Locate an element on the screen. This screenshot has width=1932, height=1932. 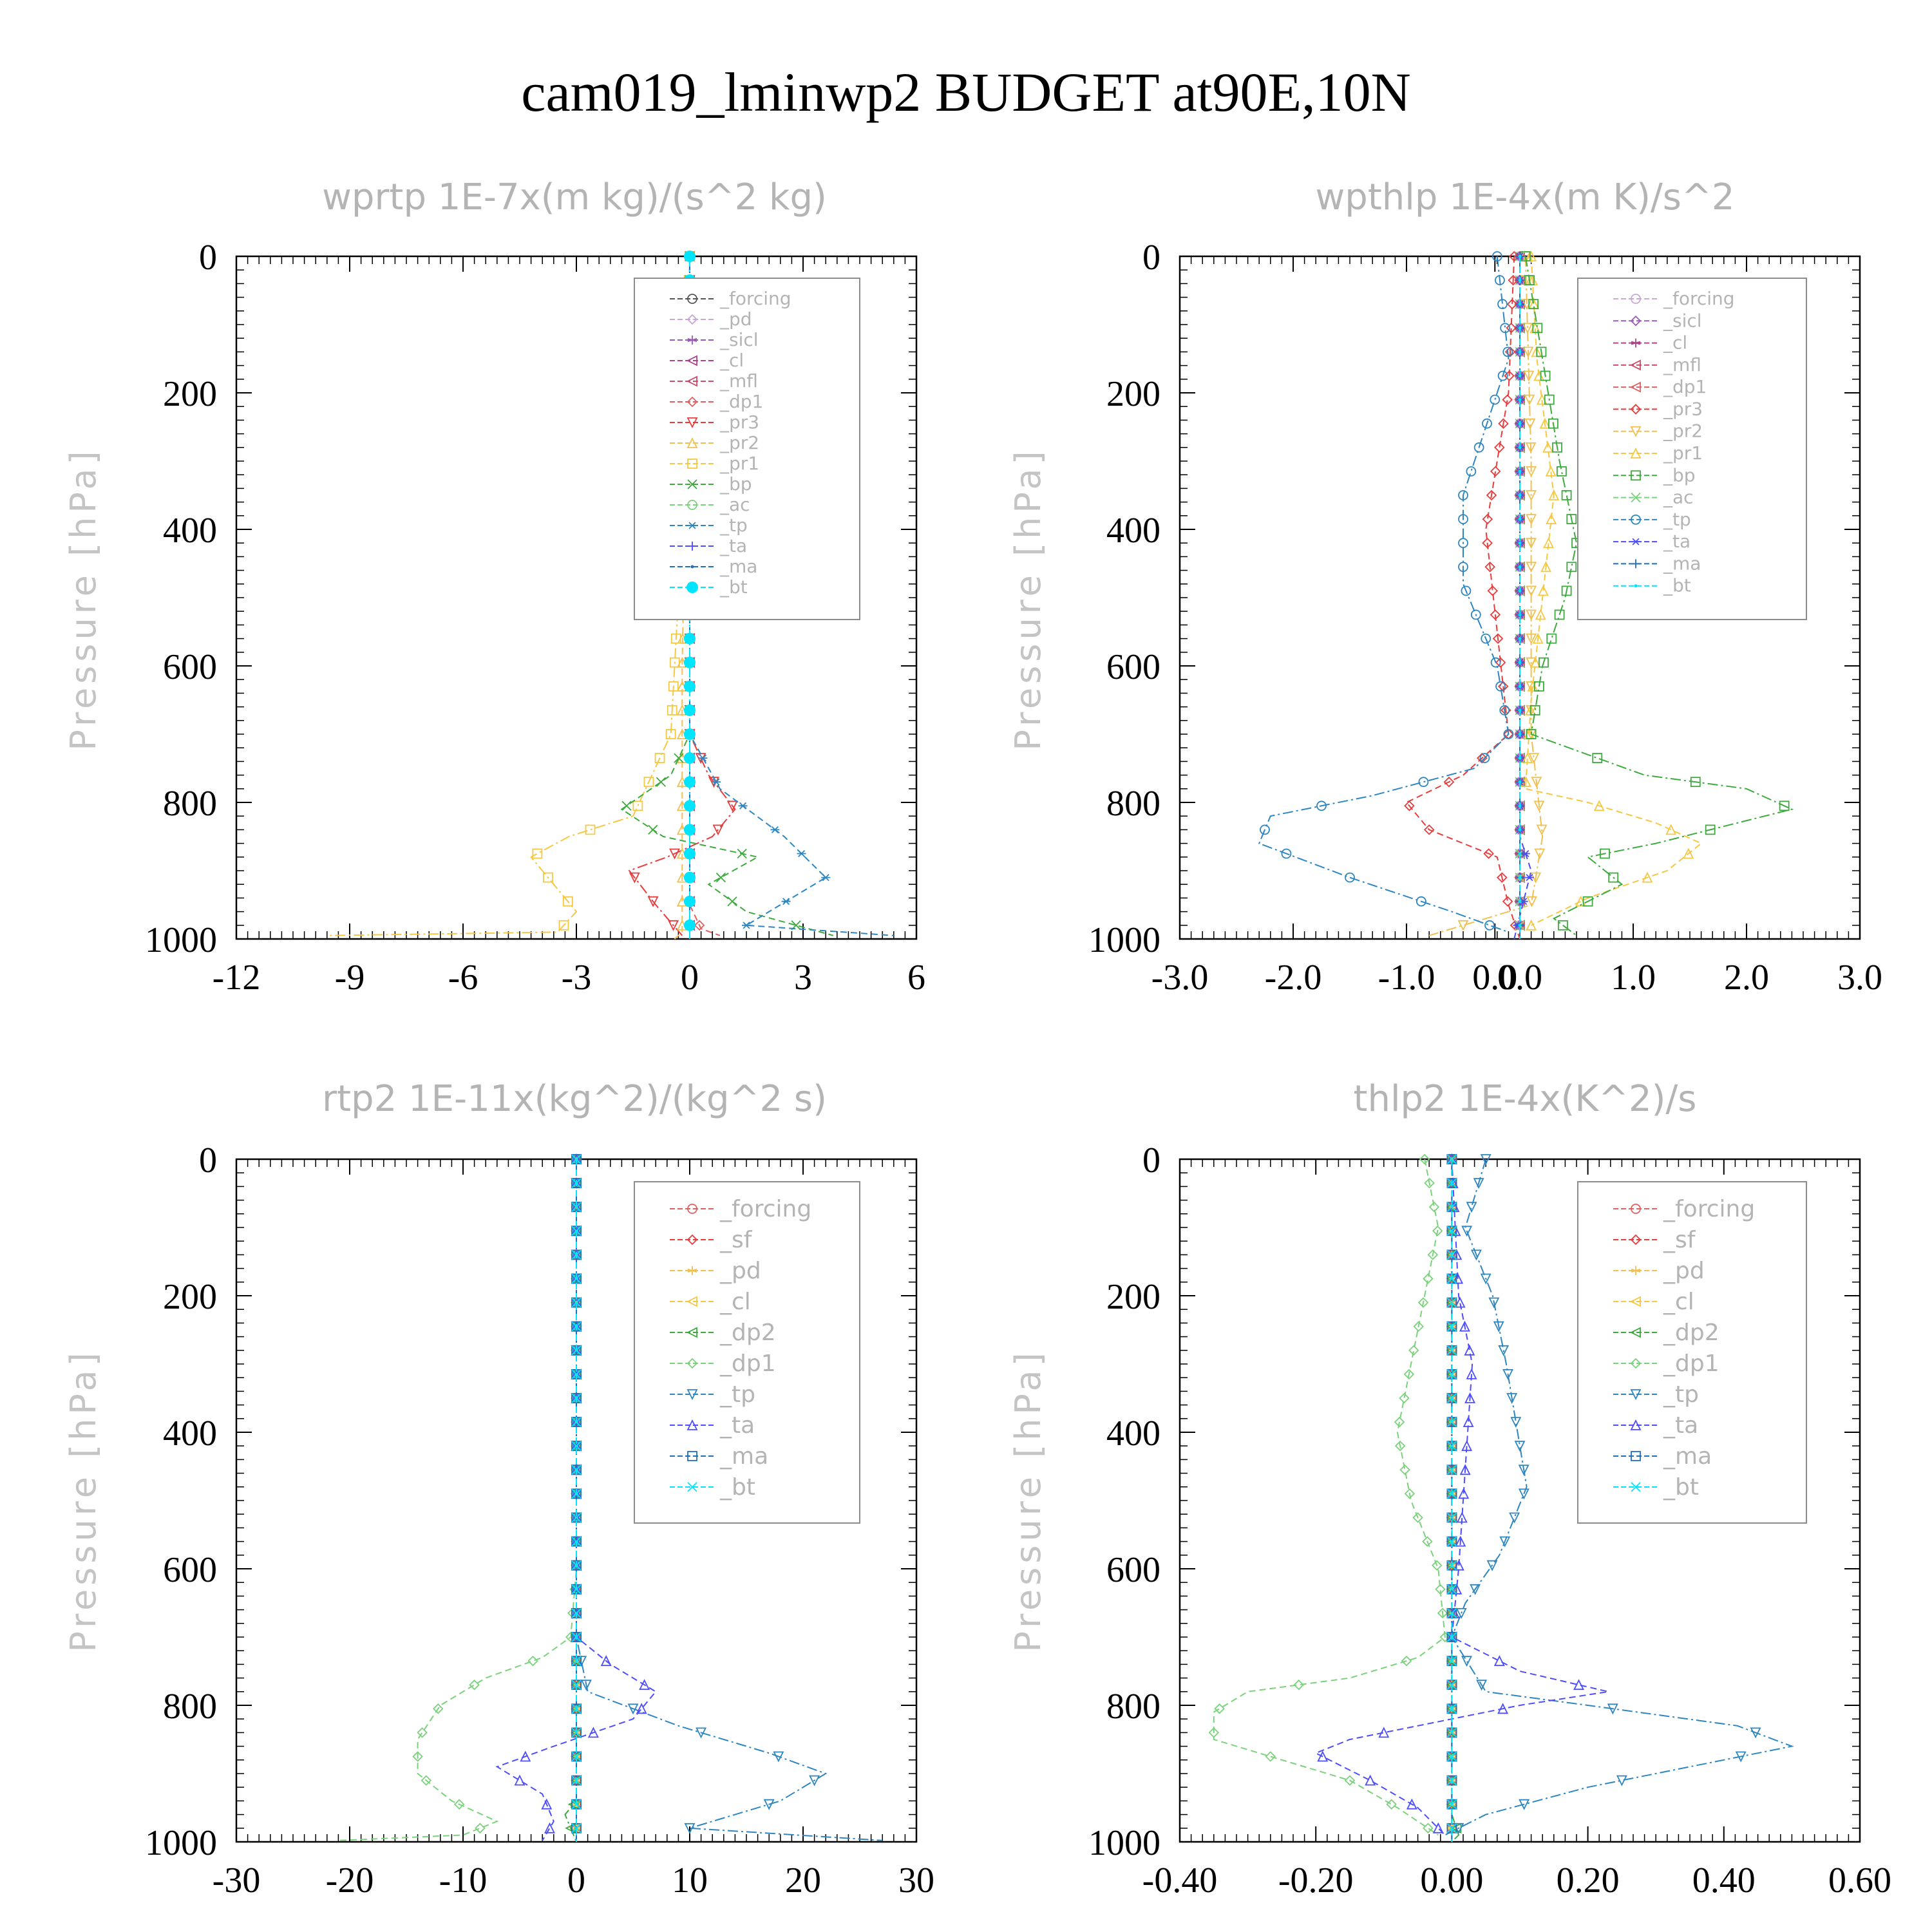
x-tick-label: -12 is located at coordinates (237, 978).